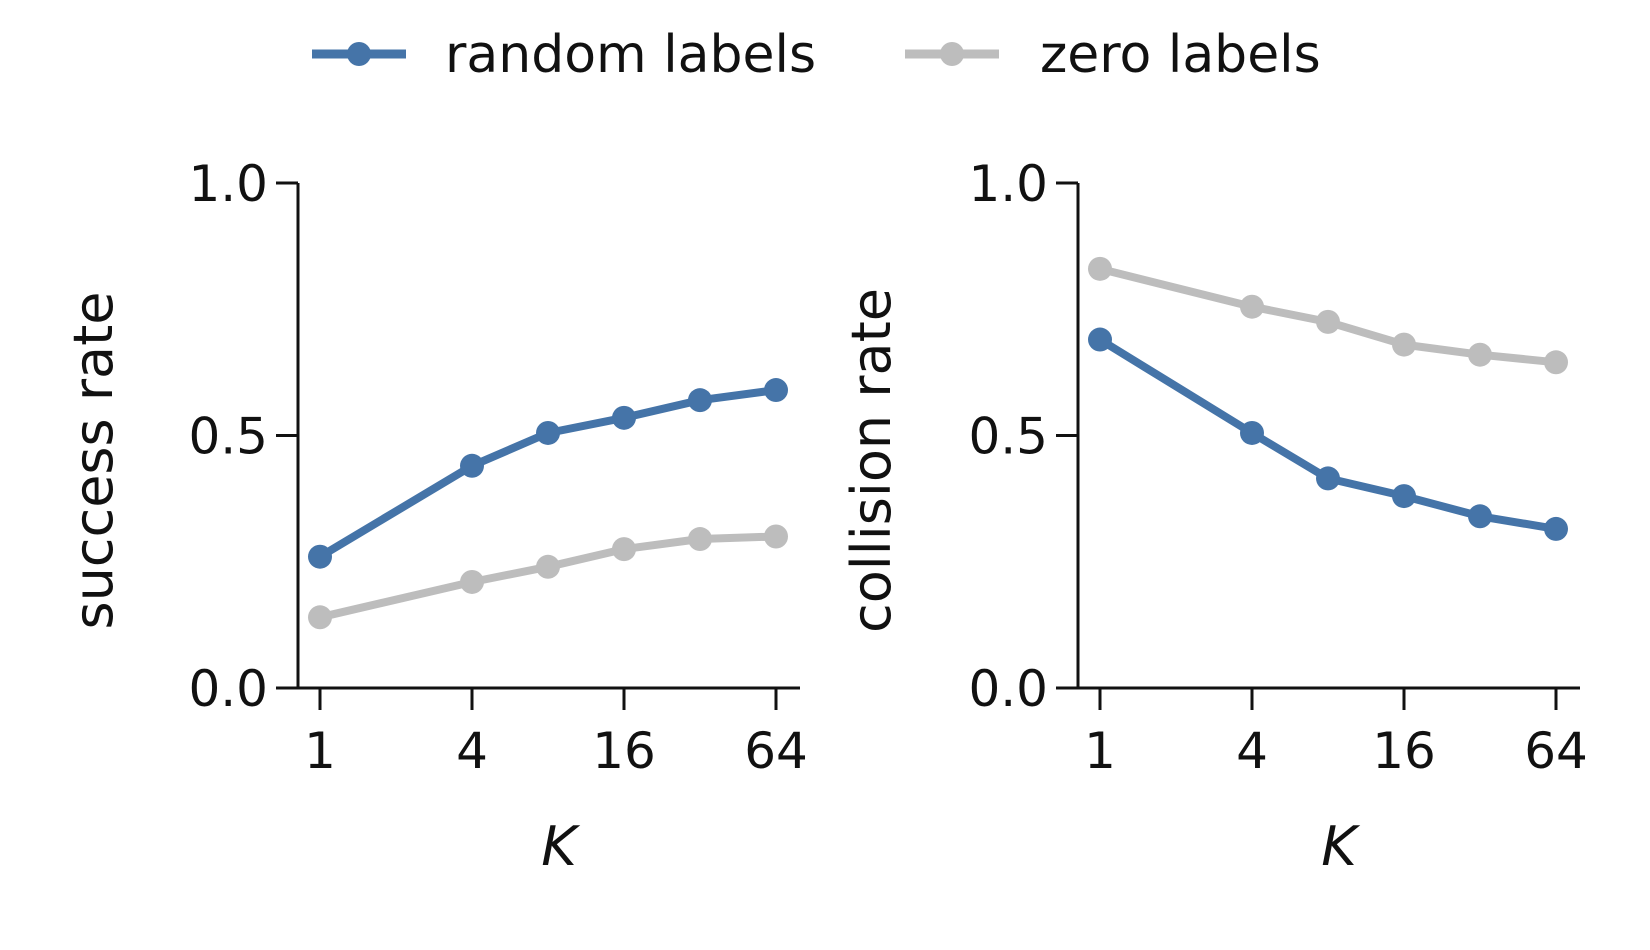  Describe the element at coordinates (1008, 689) in the screenshot. I see `collision-rate-ytick-label: 0.0` at that location.